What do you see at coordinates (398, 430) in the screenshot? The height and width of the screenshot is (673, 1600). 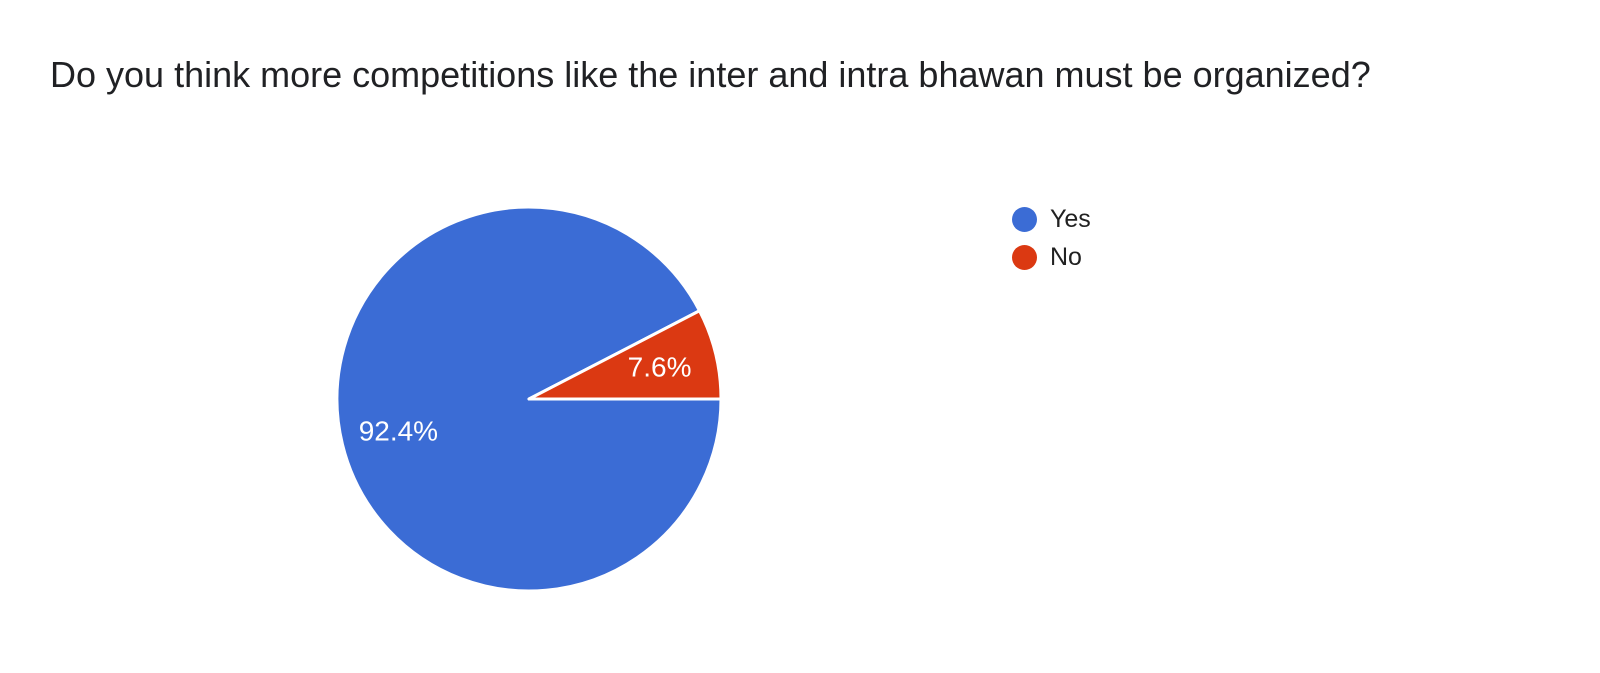 I see `slice-label-yes: 92.4%` at bounding box center [398, 430].